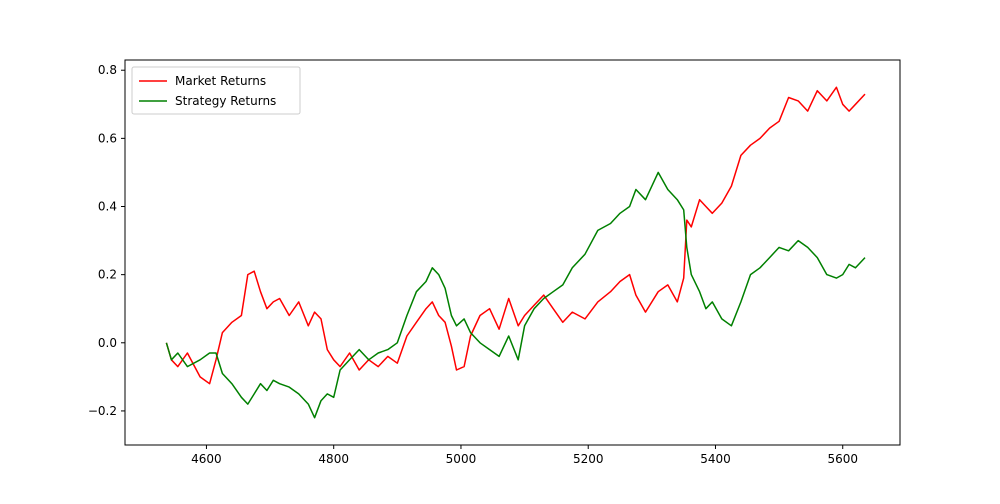 The height and width of the screenshot is (504, 1000). I want to click on y-tick-label: −0.2, so click(102, 411).